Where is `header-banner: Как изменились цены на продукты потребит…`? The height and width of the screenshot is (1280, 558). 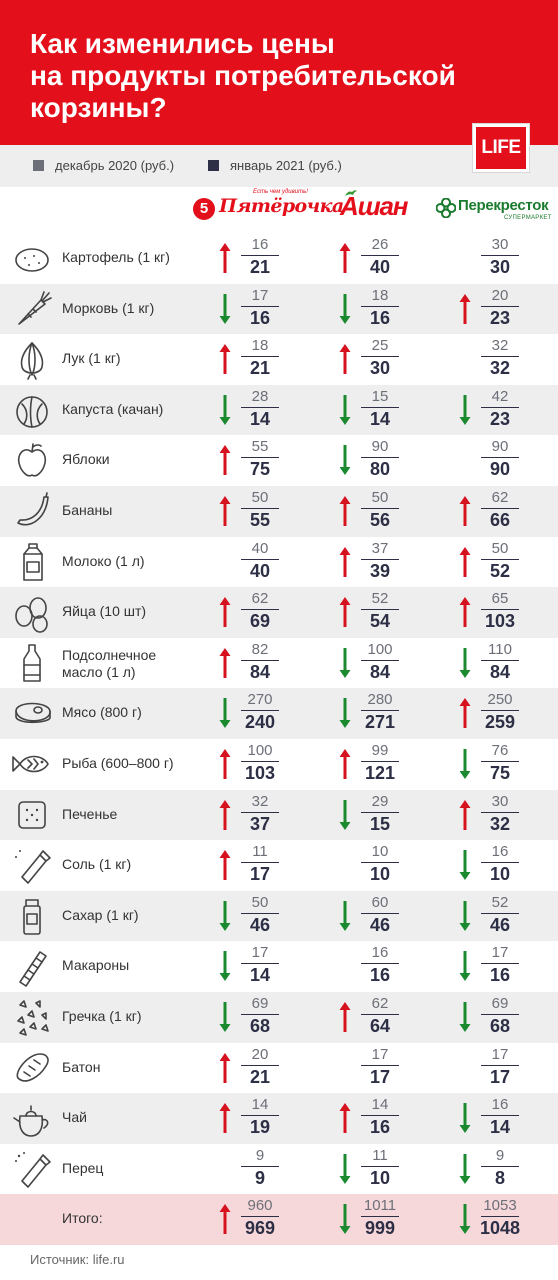 header-banner: Как изменились цены на продукты потребит… is located at coordinates (279, 72).